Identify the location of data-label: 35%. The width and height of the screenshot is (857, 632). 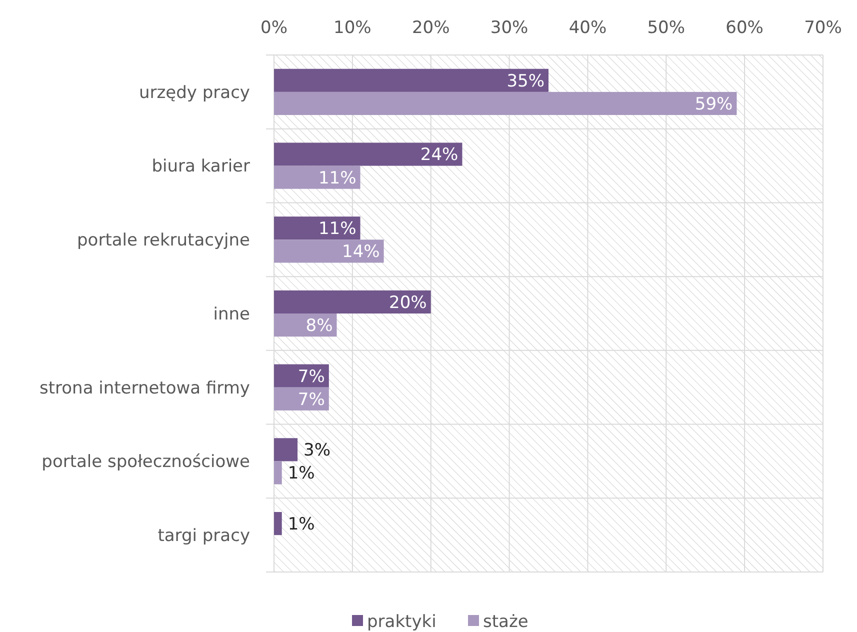
(525, 81).